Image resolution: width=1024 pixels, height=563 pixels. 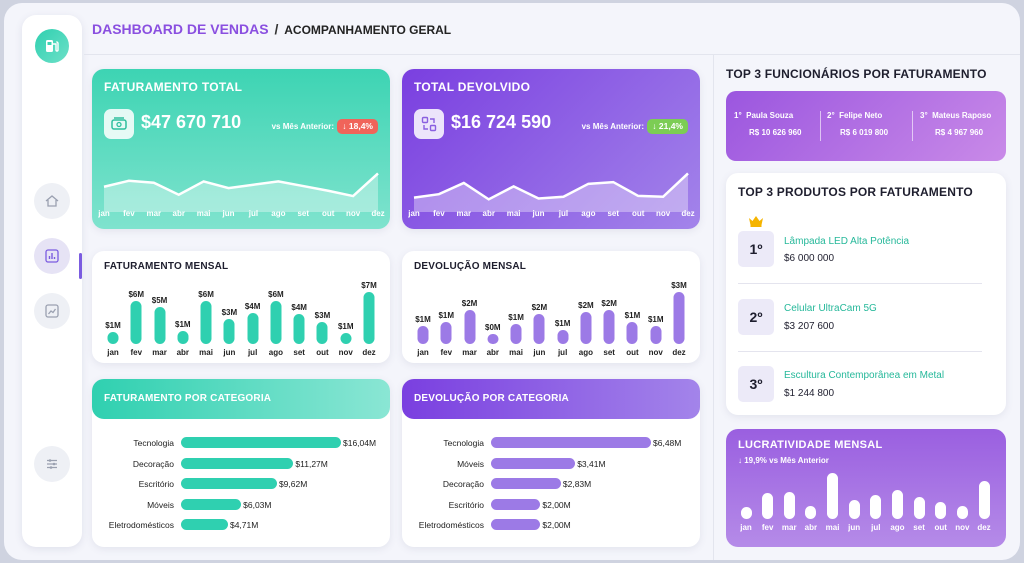 I want to click on page-title: DASHBOARD DE VENDAS, so click(x=180, y=29).